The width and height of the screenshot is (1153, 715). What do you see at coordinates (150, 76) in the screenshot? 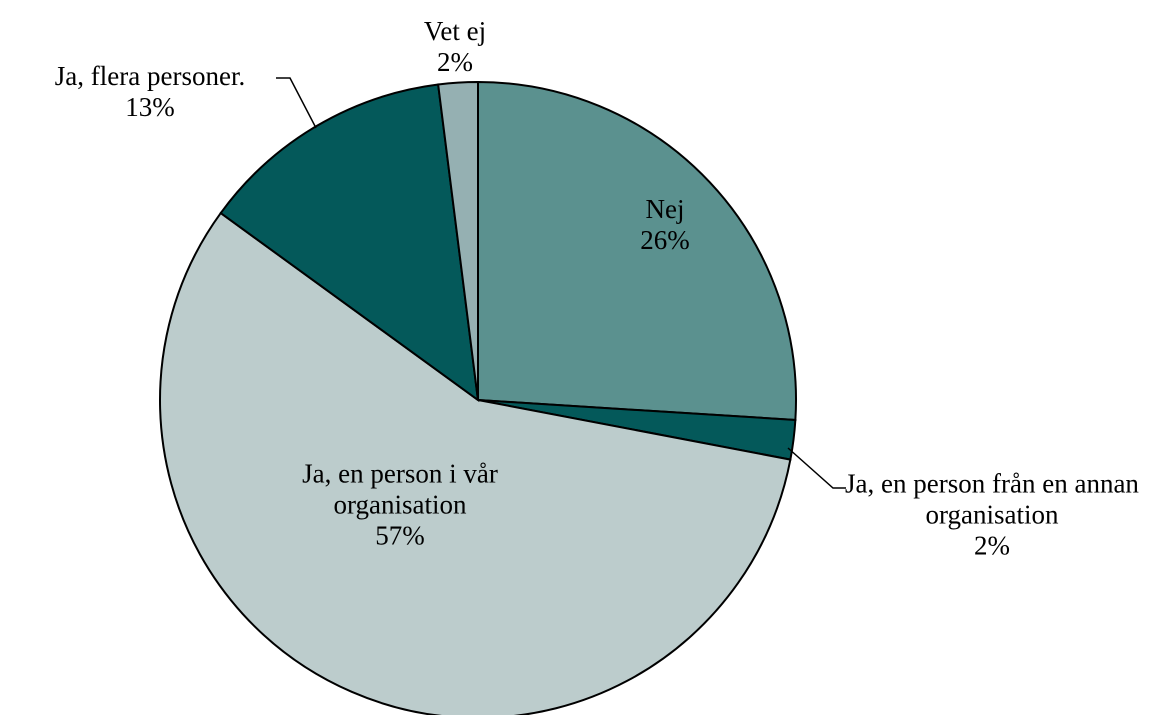
I see `category-label: Ja, flera personer.` at bounding box center [150, 76].